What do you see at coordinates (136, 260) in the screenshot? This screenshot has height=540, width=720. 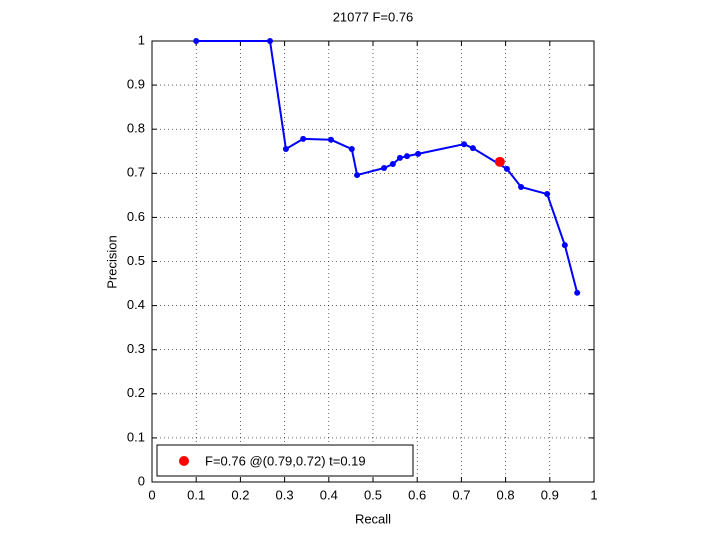 I see `y-tick-label: 0.5` at bounding box center [136, 260].